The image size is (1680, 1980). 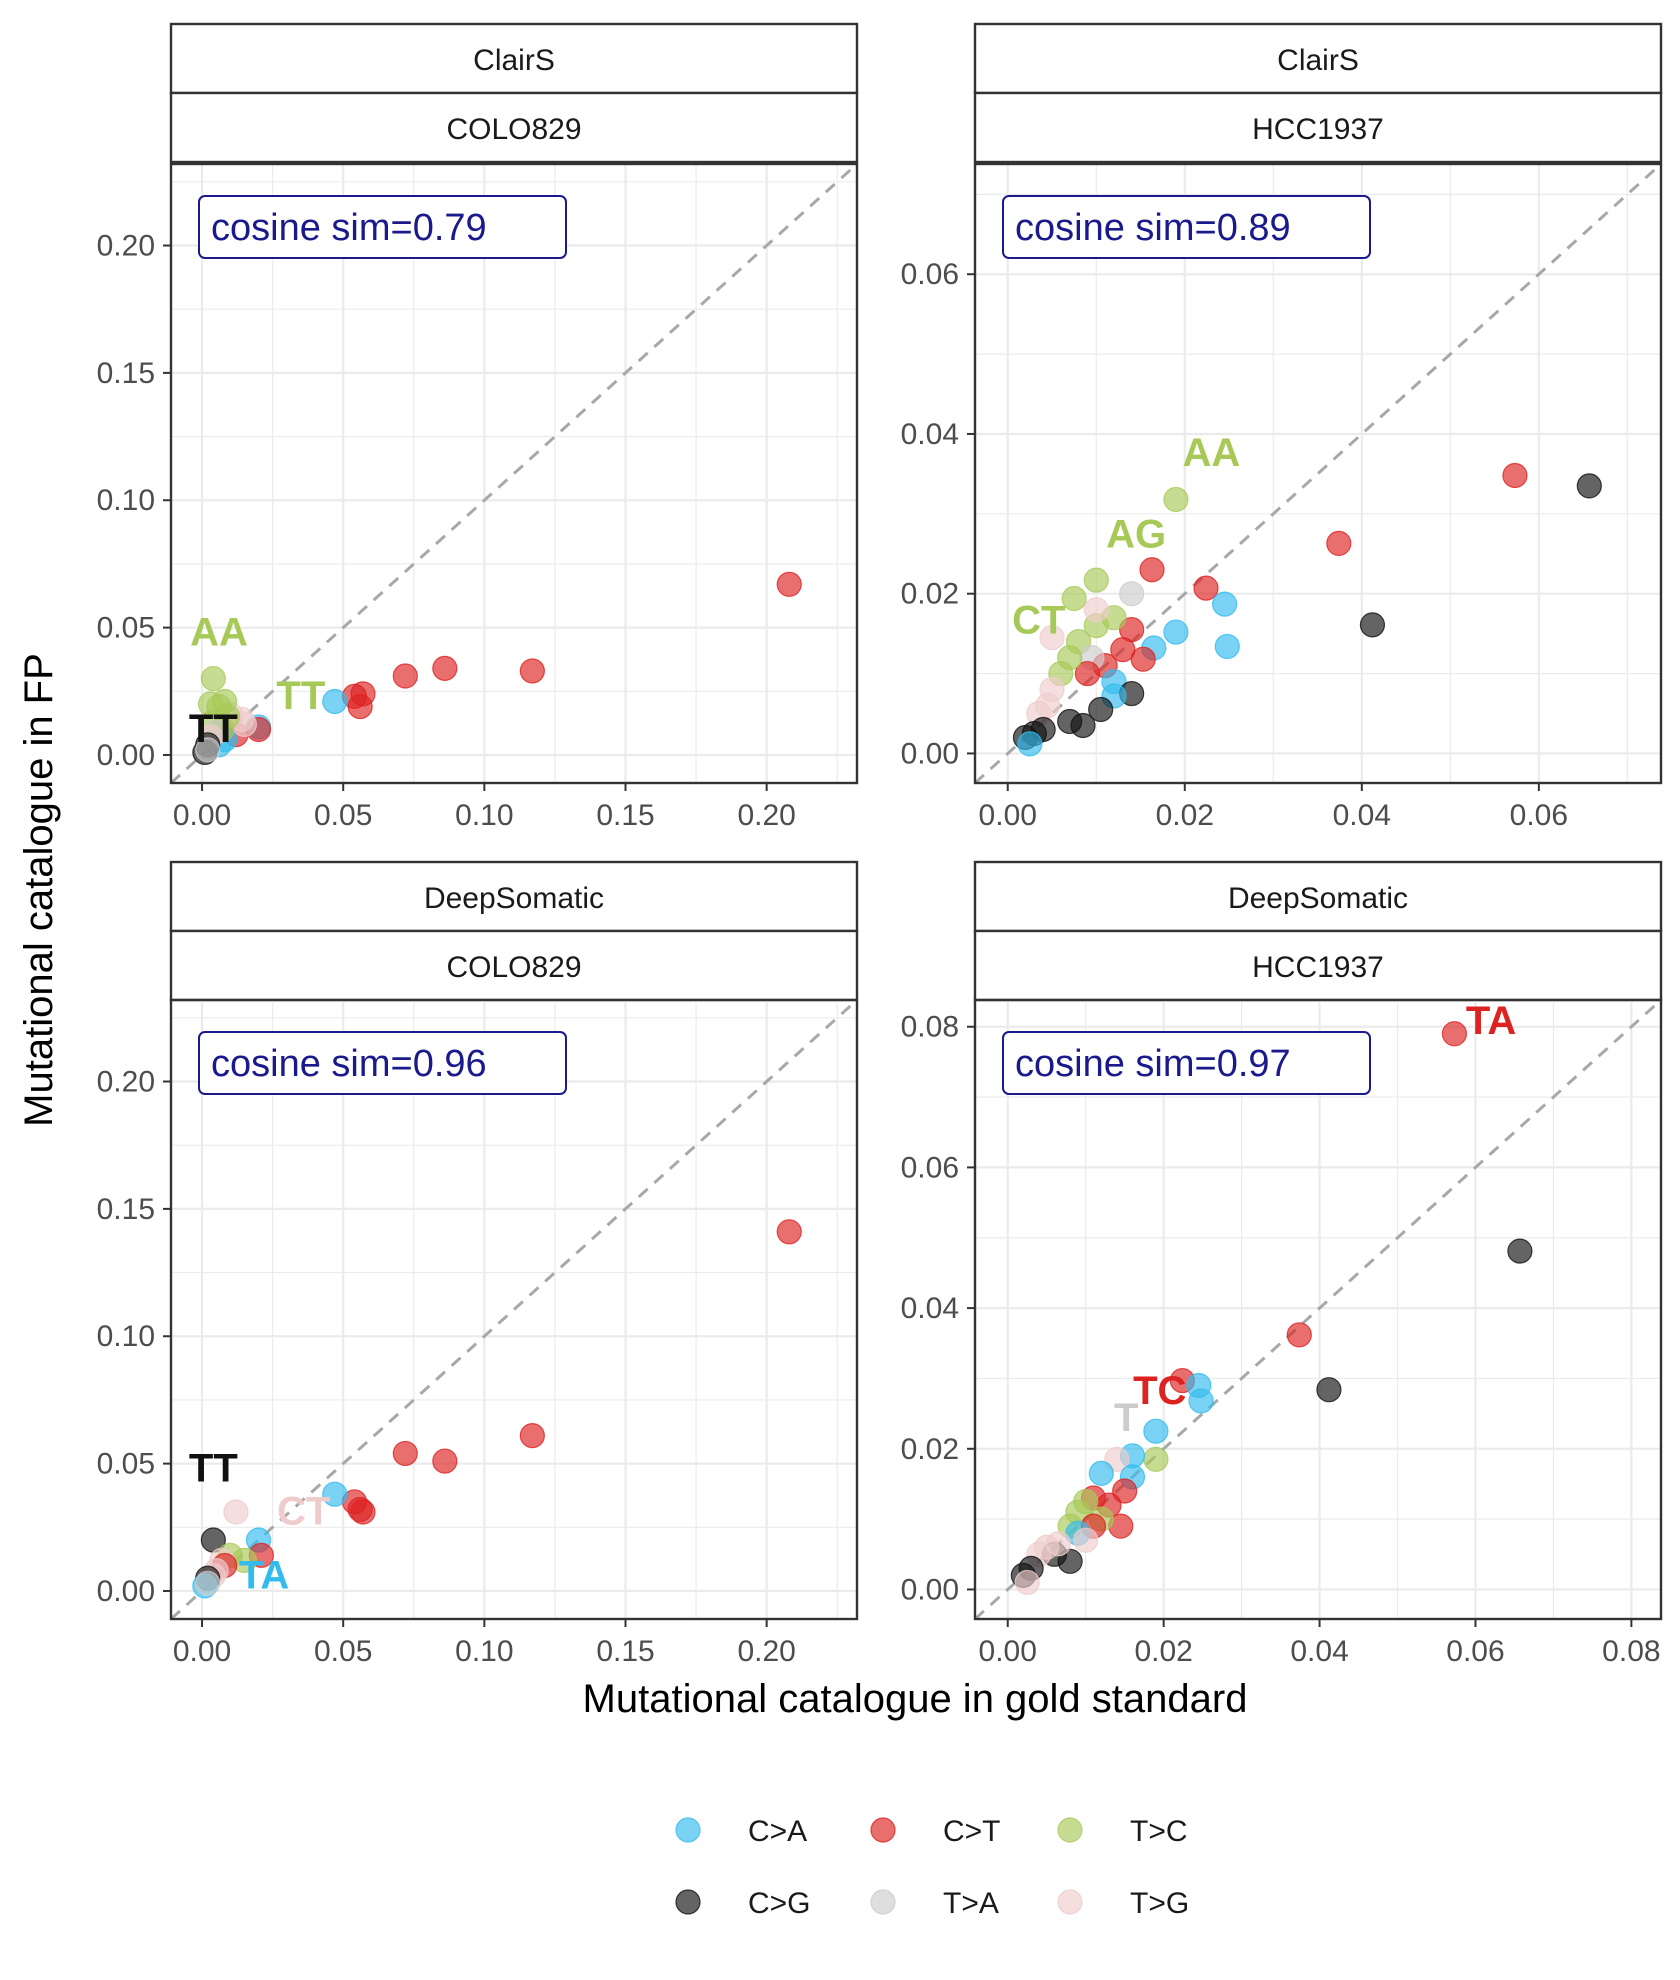 I want to click on y-tick-label: 0.15, so click(x=126, y=1209).